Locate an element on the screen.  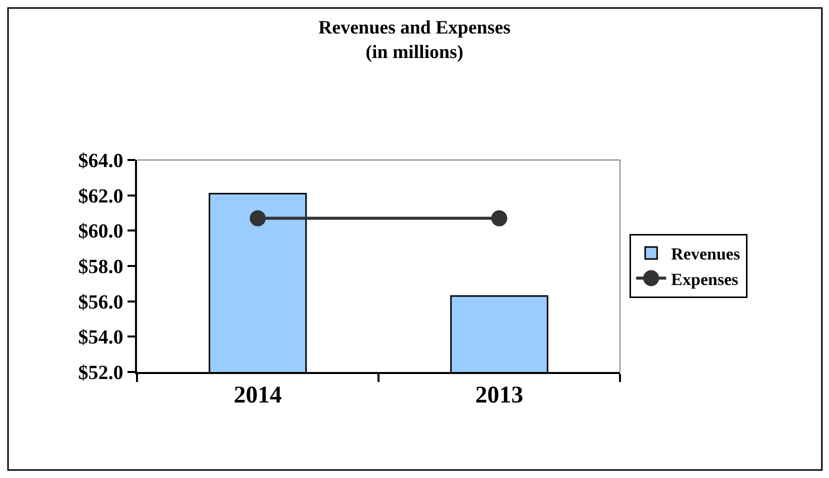
y-tick-label: $56.0 is located at coordinates (101, 302).